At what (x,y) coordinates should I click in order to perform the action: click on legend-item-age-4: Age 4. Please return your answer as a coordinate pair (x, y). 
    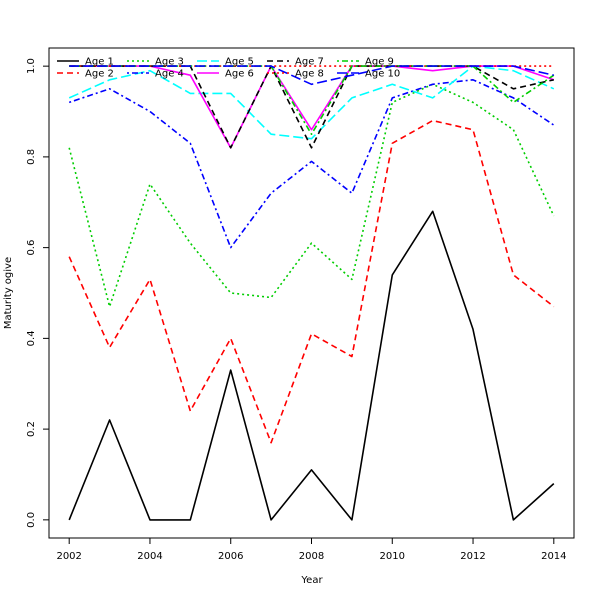
    Looking at the image, I should click on (155, 74).